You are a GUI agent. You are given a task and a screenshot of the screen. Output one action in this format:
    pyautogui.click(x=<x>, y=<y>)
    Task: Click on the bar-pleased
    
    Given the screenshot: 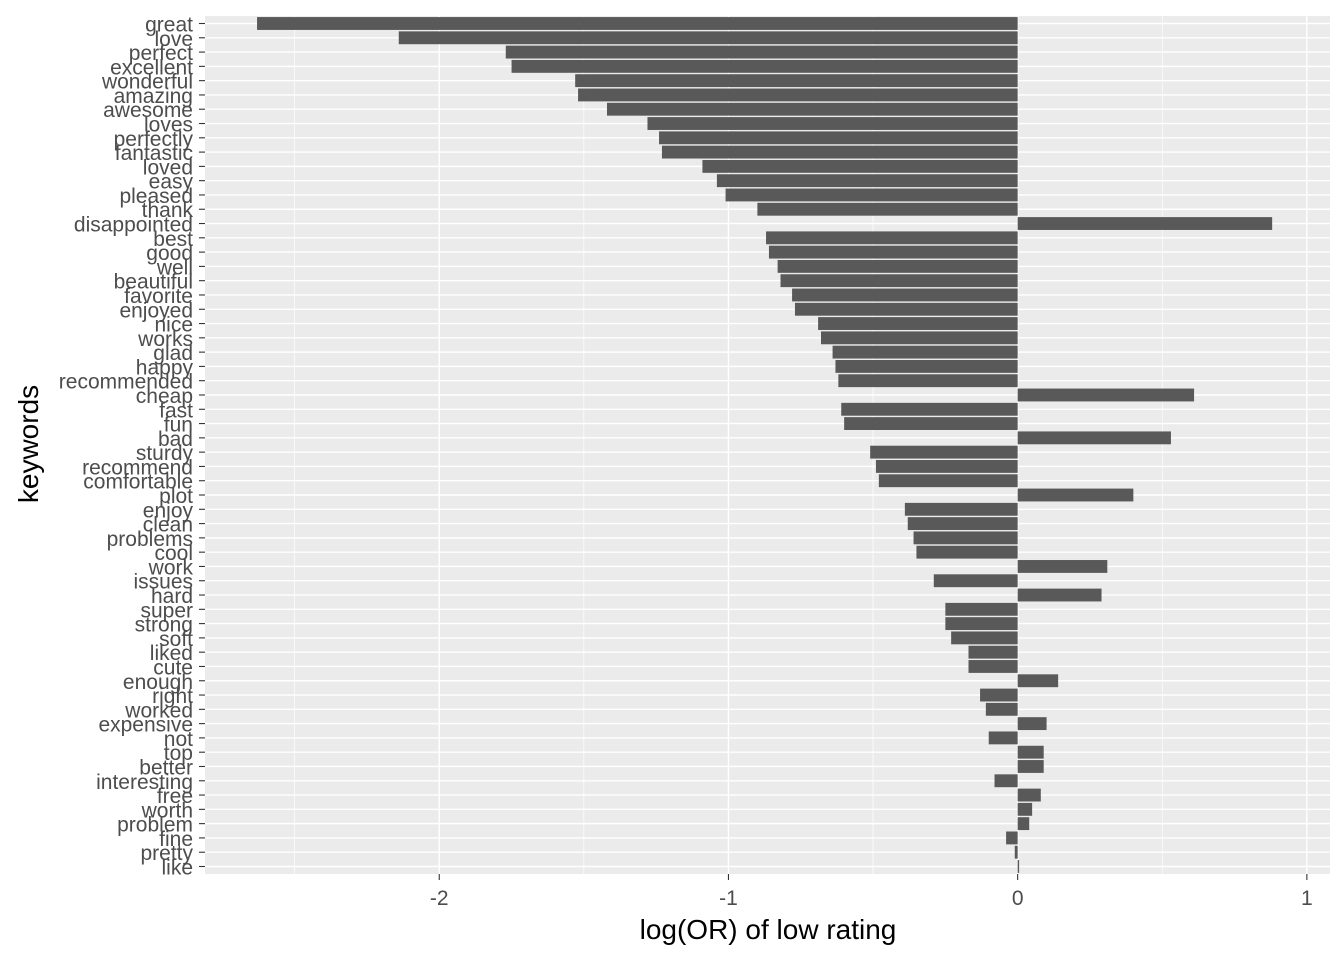 What is the action you would take?
    pyautogui.click(x=871, y=195)
    